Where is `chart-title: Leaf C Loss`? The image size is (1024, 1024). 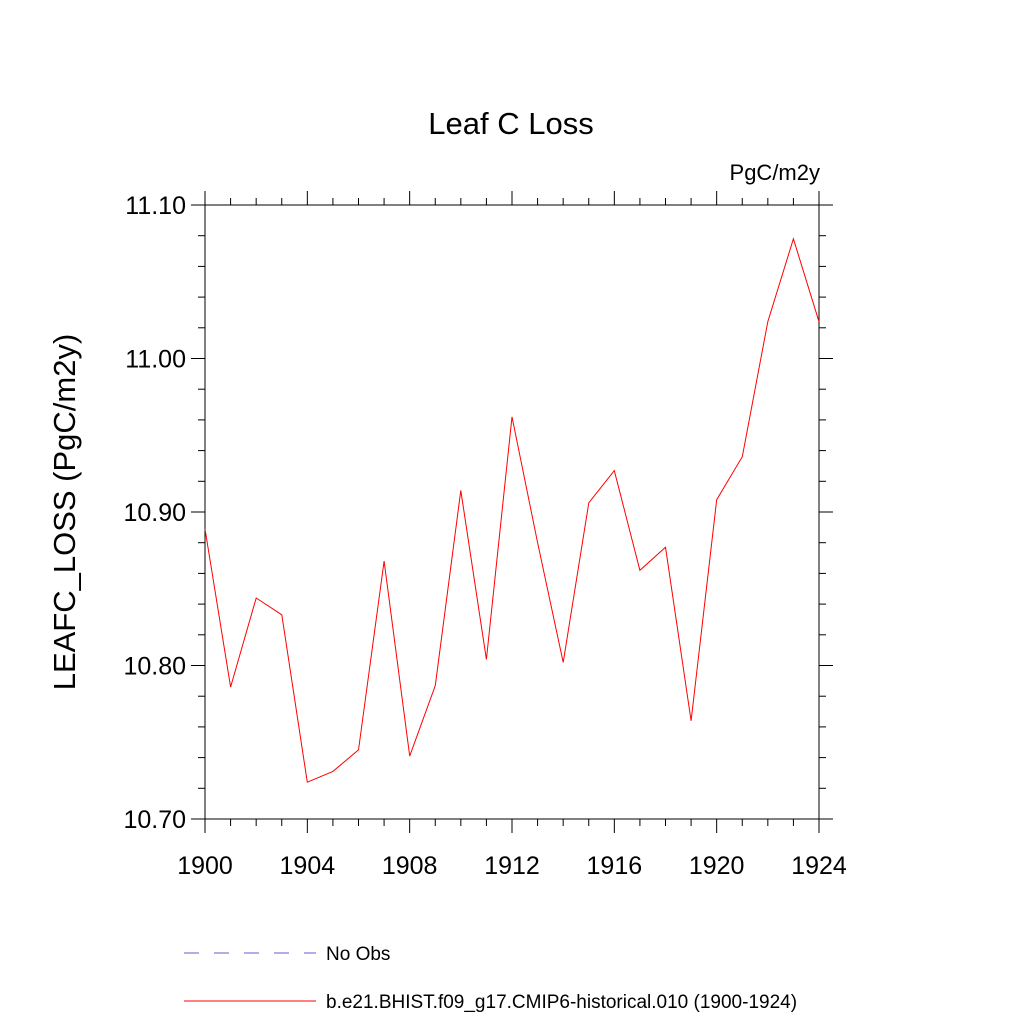 chart-title: Leaf C Loss is located at coordinates (510, 123).